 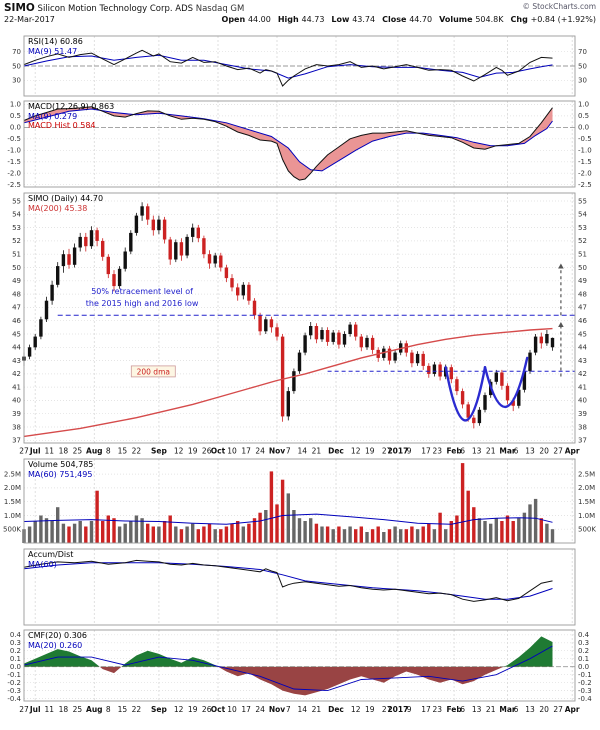 What do you see at coordinates (14, 699) in the screenshot?
I see `svg-text: -0.4` at bounding box center [14, 699].